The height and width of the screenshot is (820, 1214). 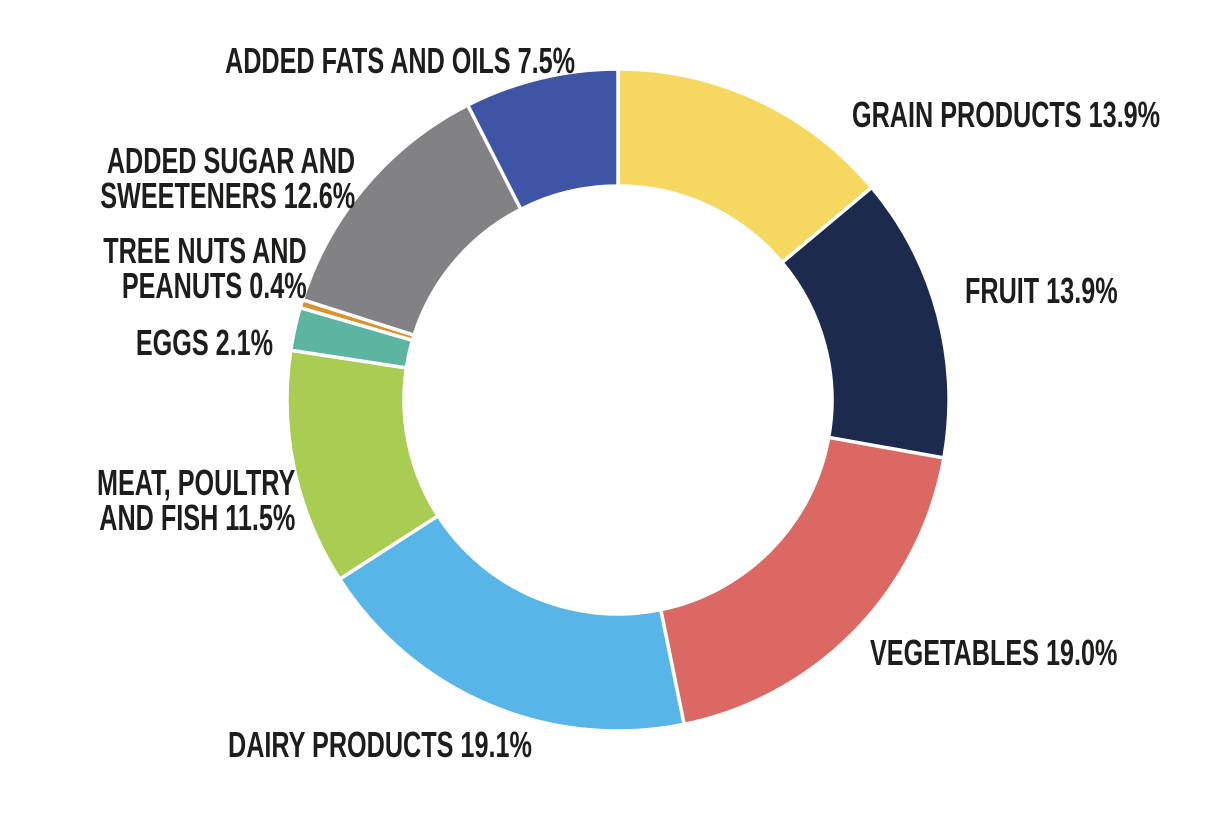 I want to click on slice-label-text: SWEETENERS 12.6%, so click(x=227, y=195).